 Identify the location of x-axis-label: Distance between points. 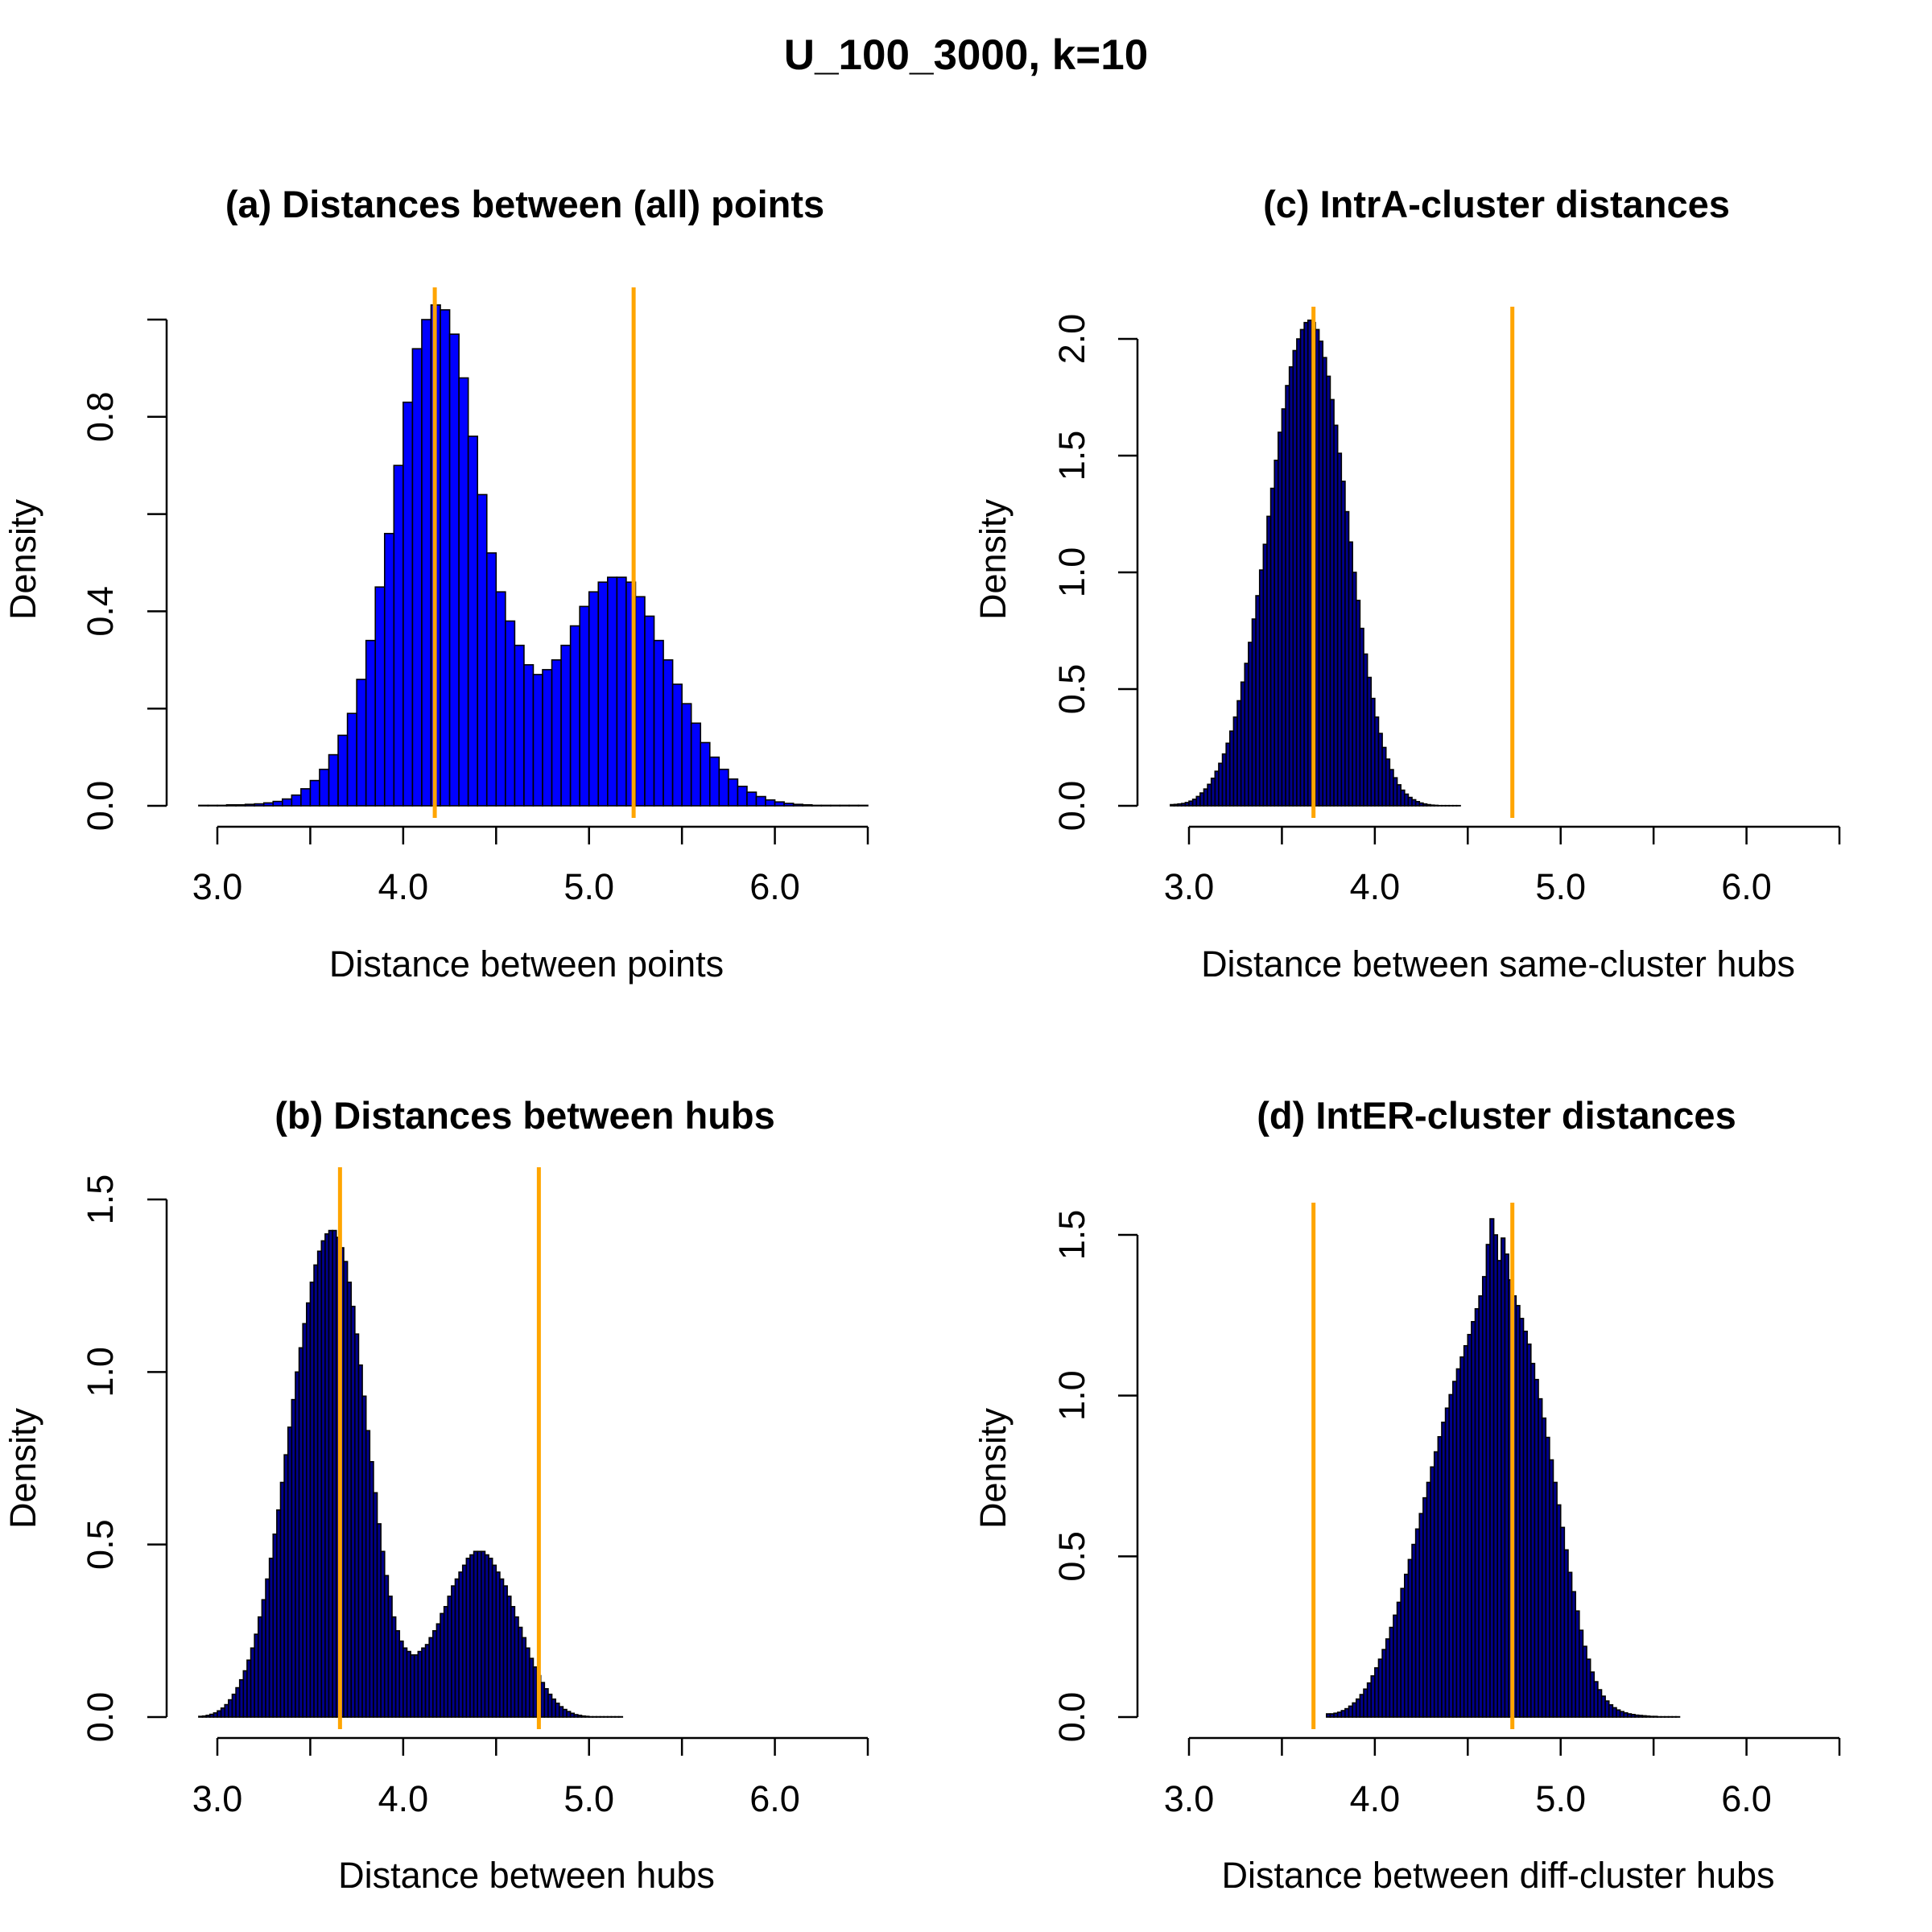
(526, 964).